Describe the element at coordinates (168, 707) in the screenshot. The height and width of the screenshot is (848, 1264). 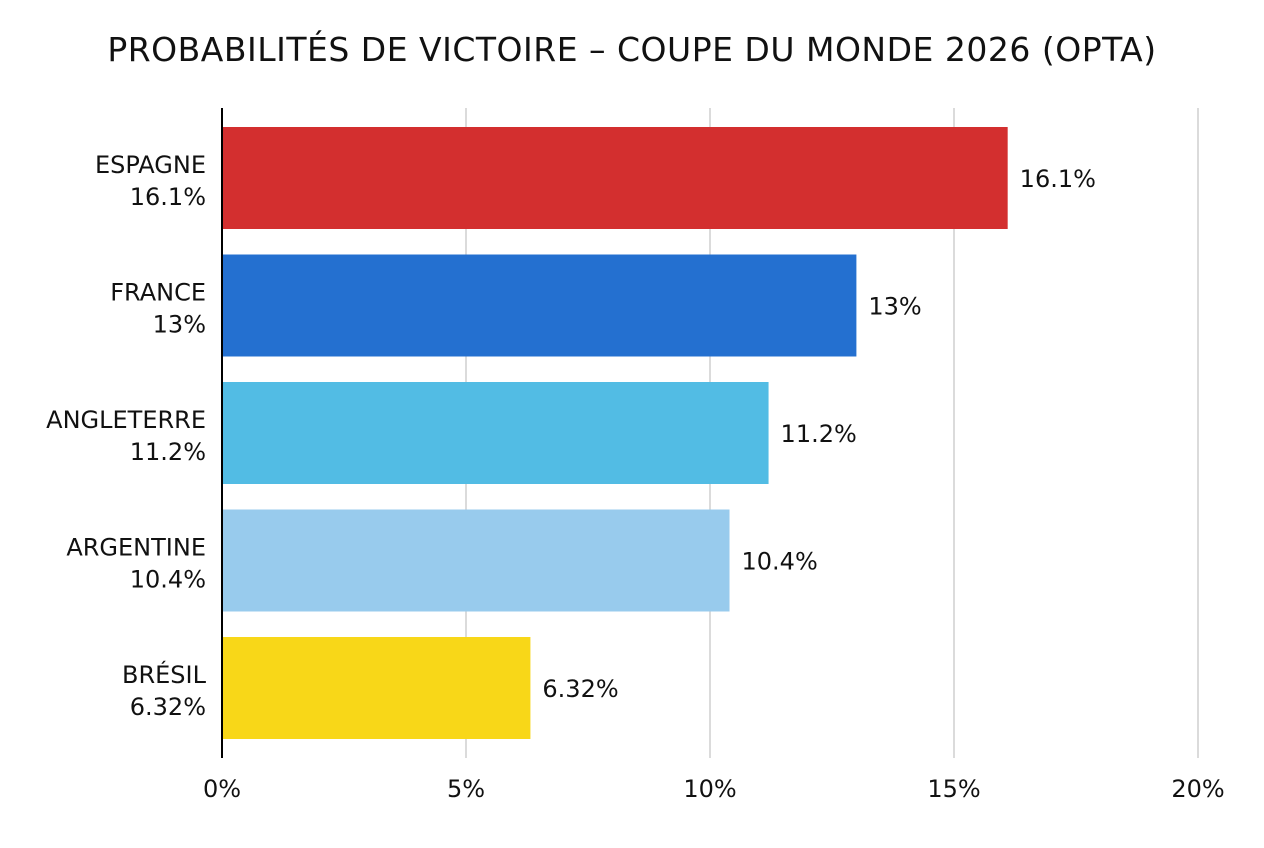
I see `category-value-label: 6.32%` at that location.